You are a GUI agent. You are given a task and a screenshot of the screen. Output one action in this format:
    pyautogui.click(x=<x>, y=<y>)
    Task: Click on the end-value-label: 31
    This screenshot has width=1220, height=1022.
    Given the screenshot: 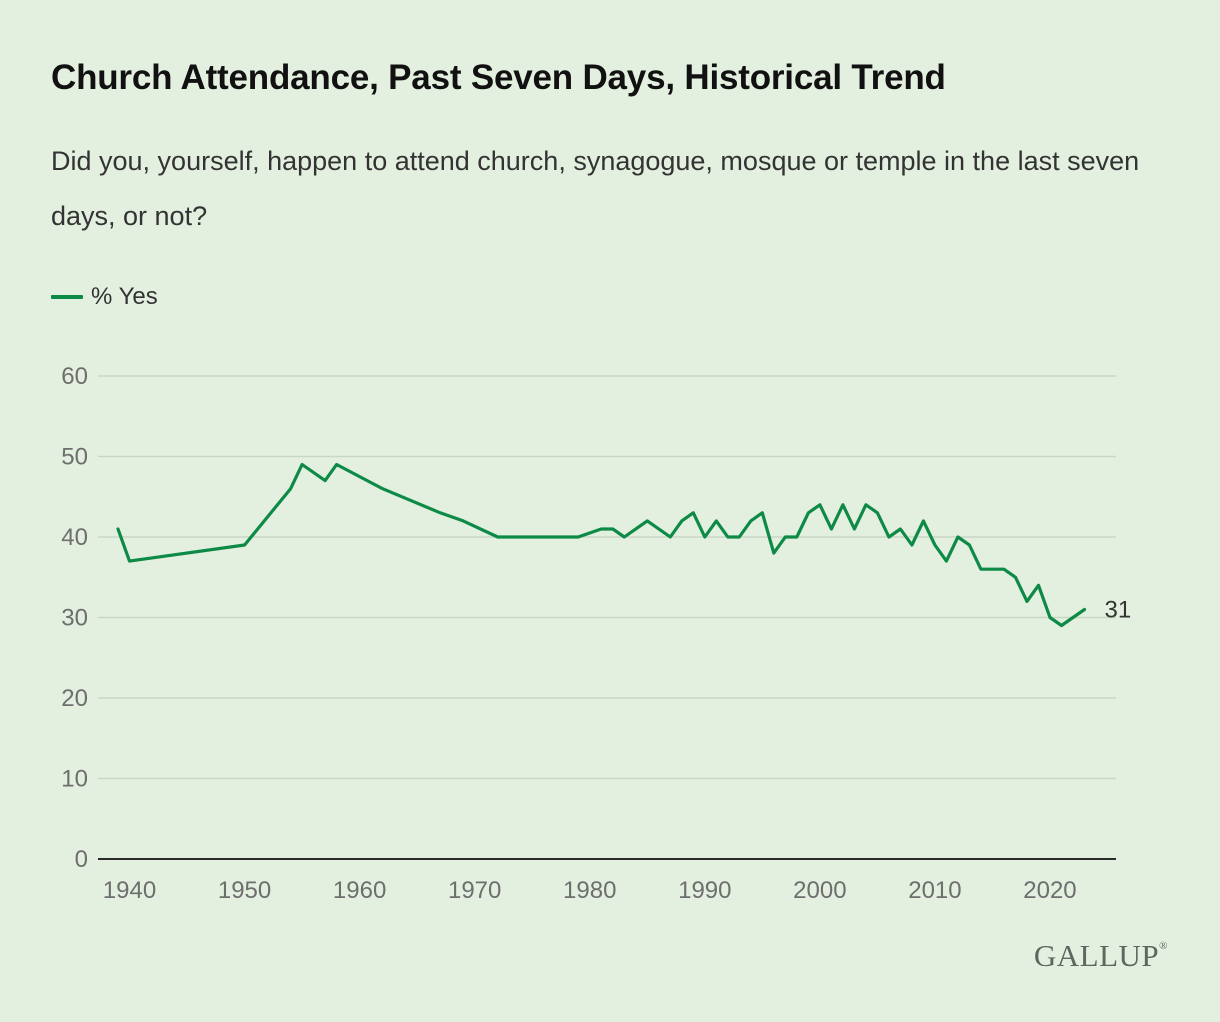 What is the action you would take?
    pyautogui.click(x=1117, y=609)
    